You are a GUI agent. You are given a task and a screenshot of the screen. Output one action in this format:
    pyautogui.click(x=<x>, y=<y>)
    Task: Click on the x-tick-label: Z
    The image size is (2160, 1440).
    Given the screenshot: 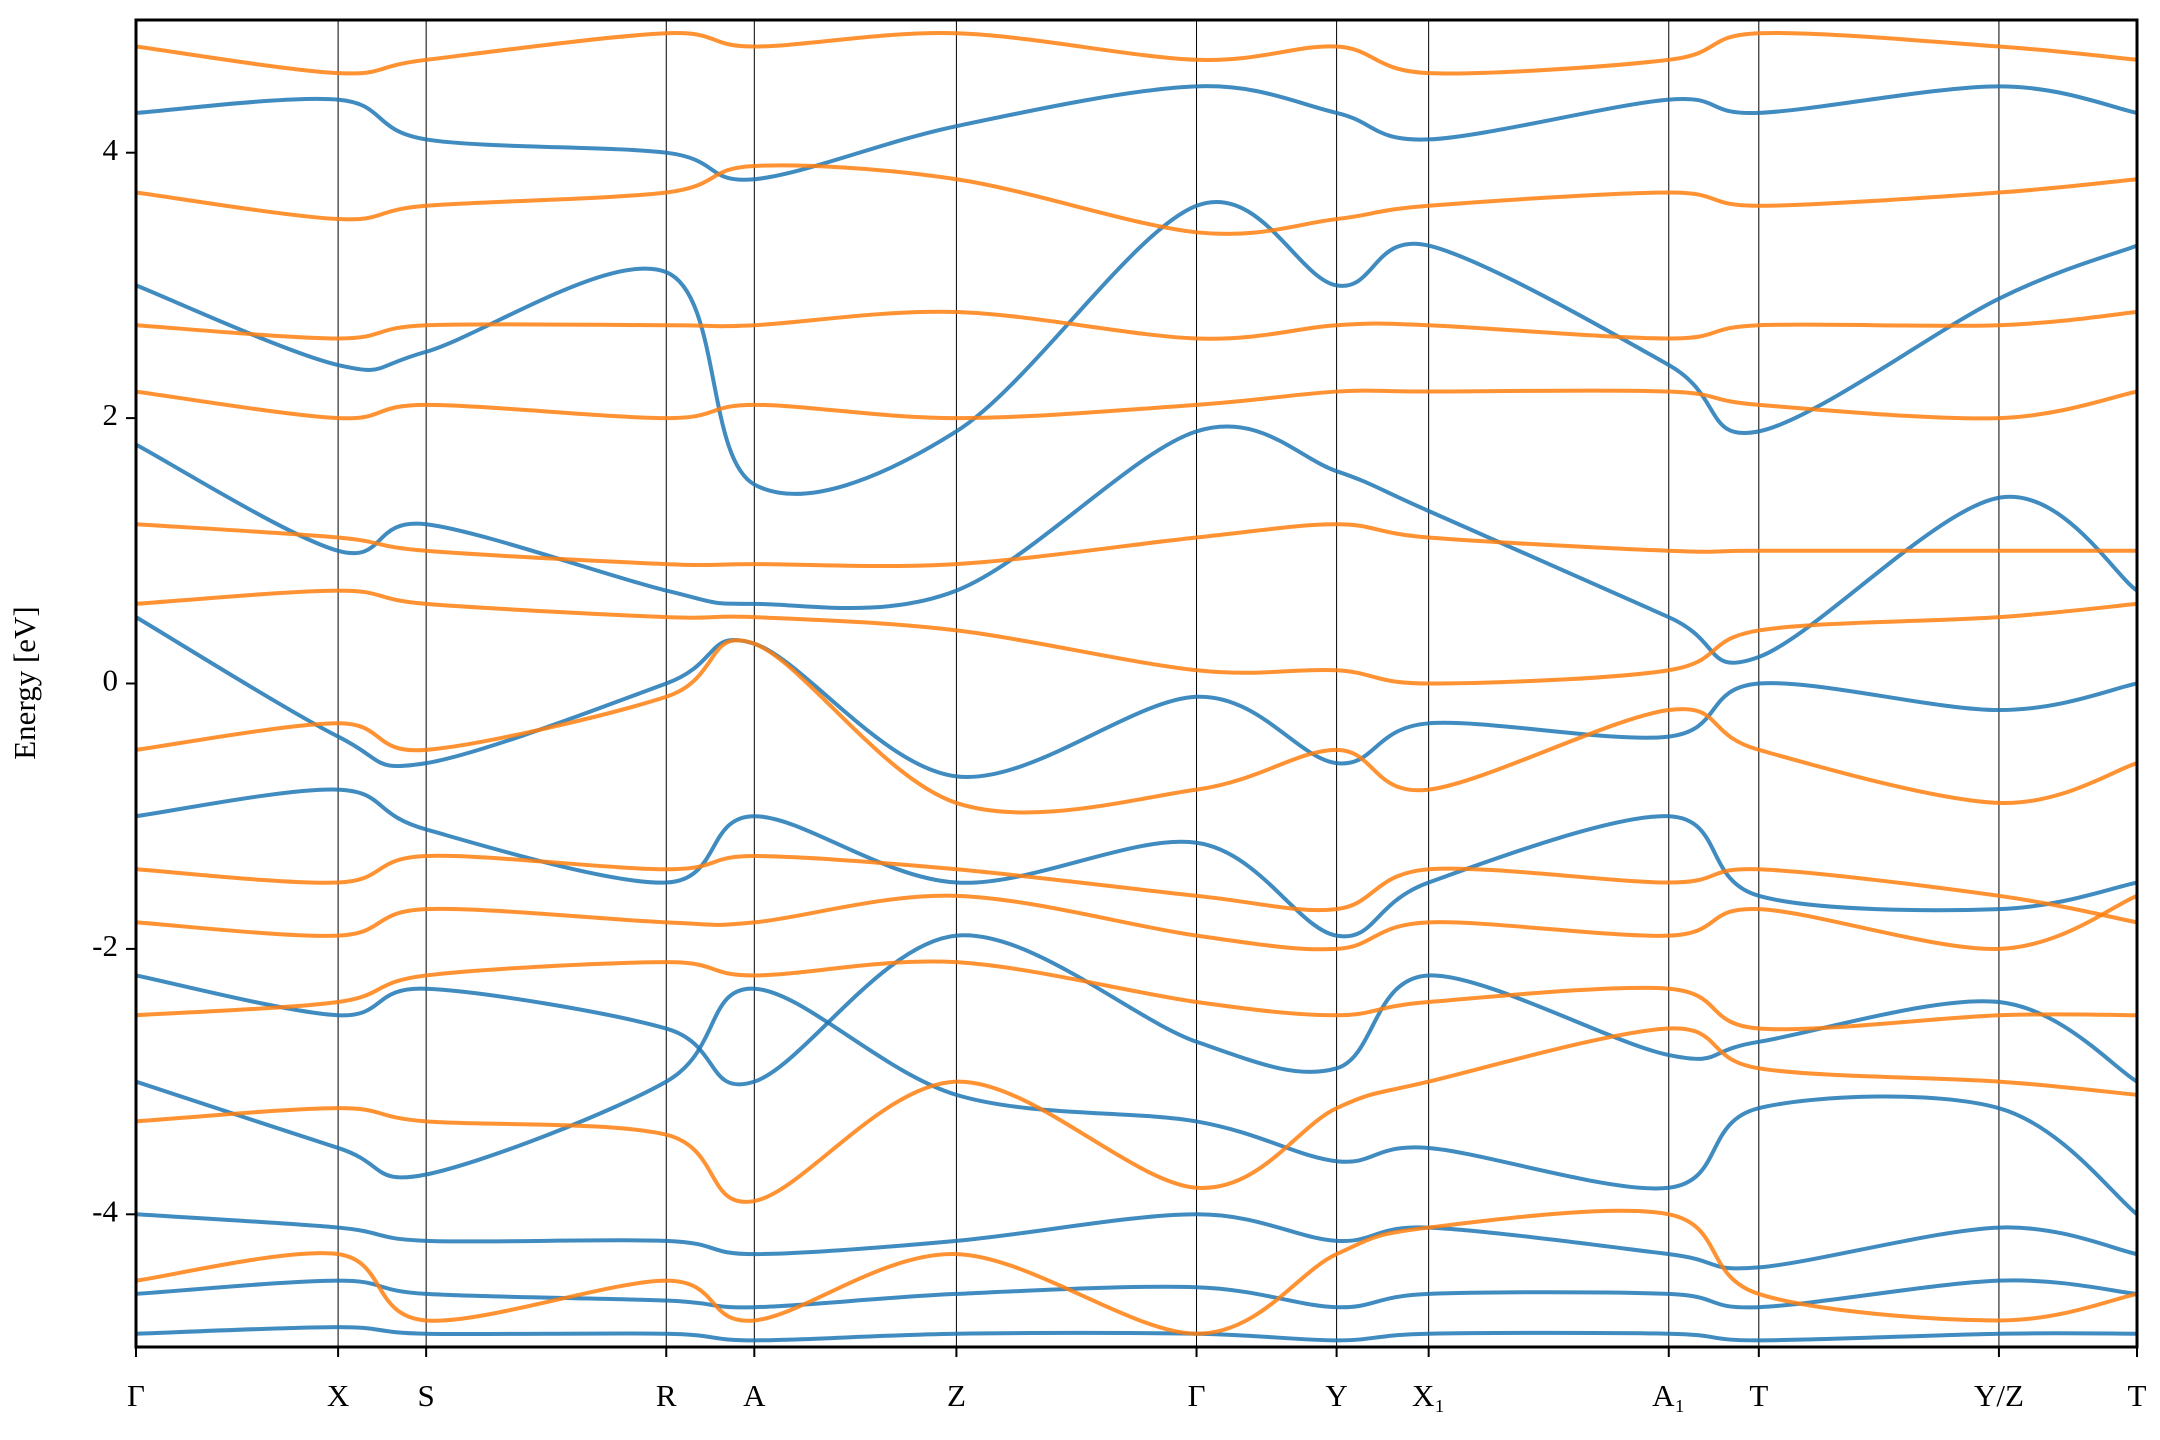 What is the action you would take?
    pyautogui.click(x=956, y=1395)
    